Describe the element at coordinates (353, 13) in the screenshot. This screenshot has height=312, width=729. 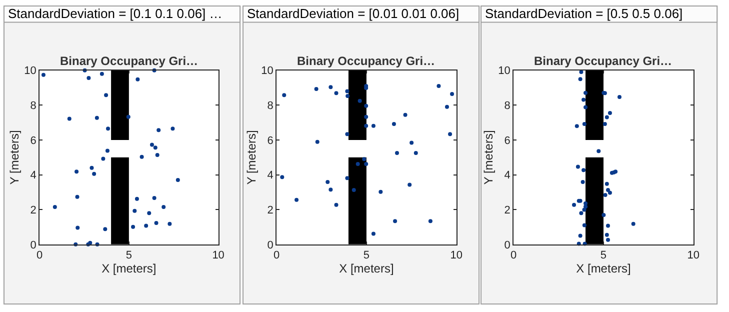
I see `chart-title: StandardDeviation = [0.01 0.01 0.06]` at that location.